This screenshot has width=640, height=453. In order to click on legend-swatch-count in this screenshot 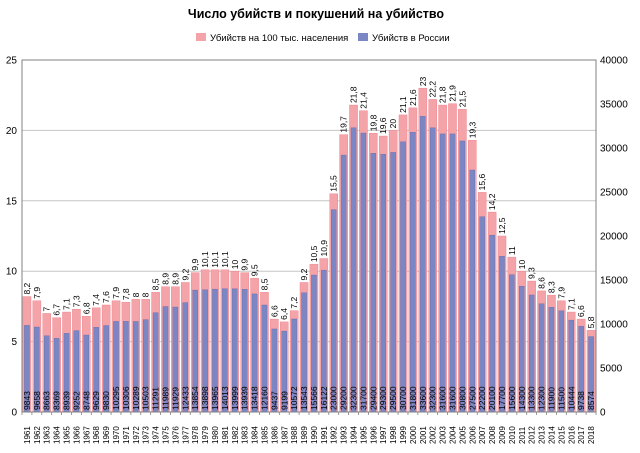, I will do `click(363, 37)`.